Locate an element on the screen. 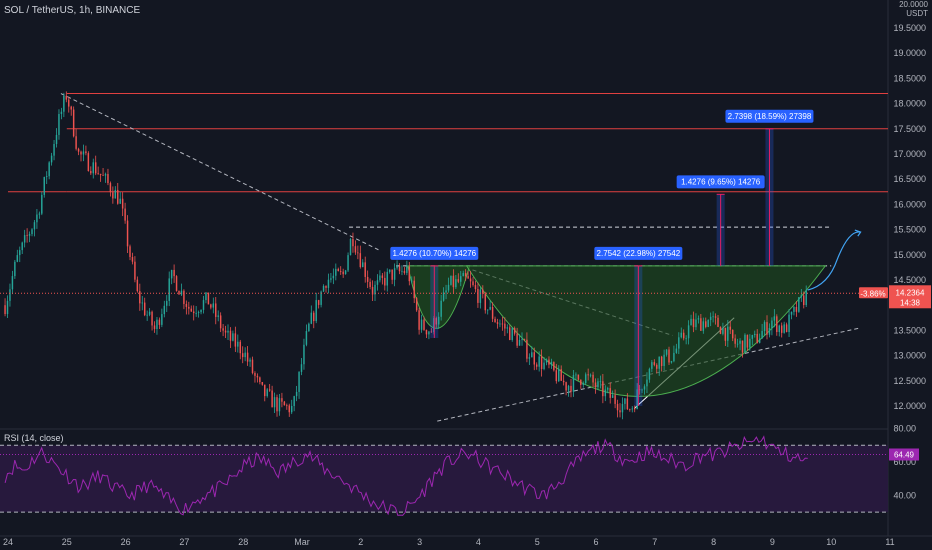 The image size is (932, 550). countdown-tag: 14:38 is located at coordinates (910, 302).